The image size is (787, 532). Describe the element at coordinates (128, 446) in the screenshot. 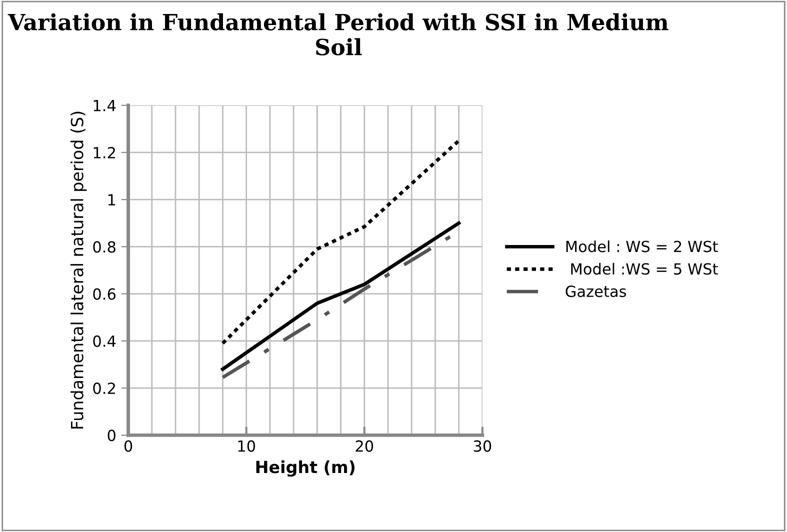

I see `x-tick-label: 0` at that location.